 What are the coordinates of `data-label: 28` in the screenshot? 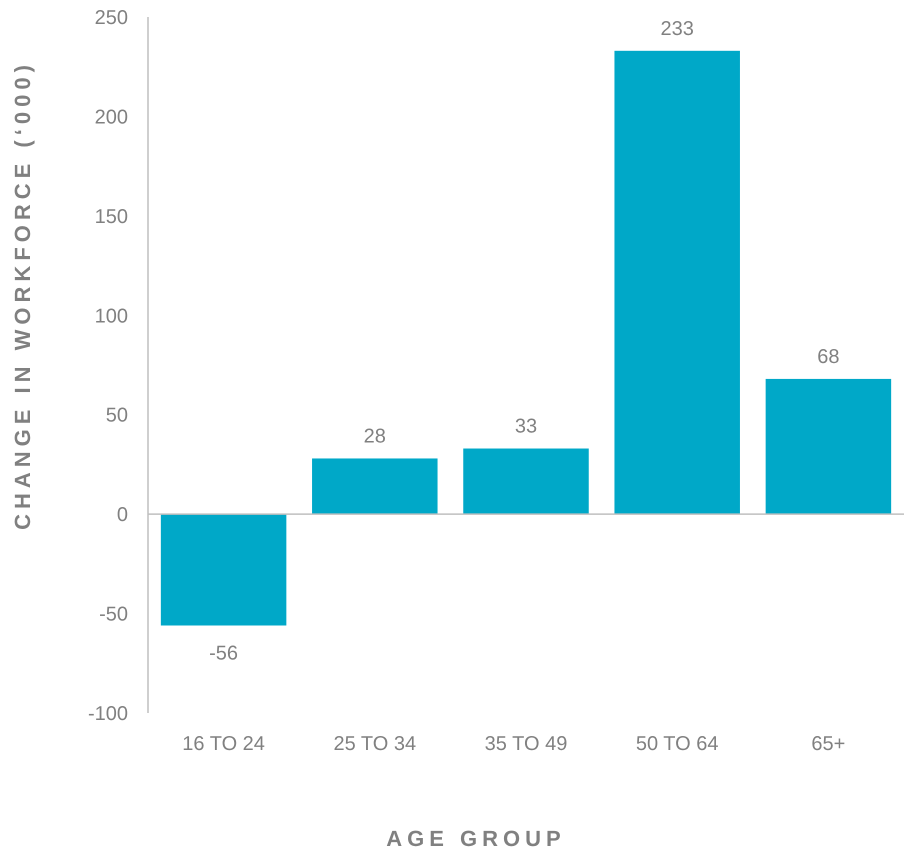 It's located at (375, 436).